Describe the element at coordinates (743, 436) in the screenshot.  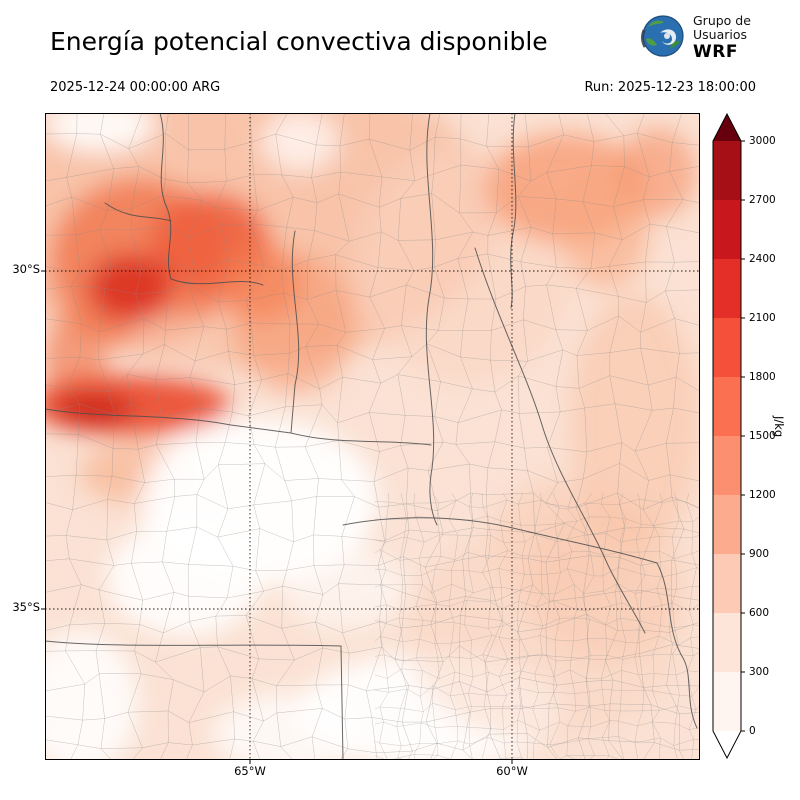
I see `colorbar-tick-marks` at that location.